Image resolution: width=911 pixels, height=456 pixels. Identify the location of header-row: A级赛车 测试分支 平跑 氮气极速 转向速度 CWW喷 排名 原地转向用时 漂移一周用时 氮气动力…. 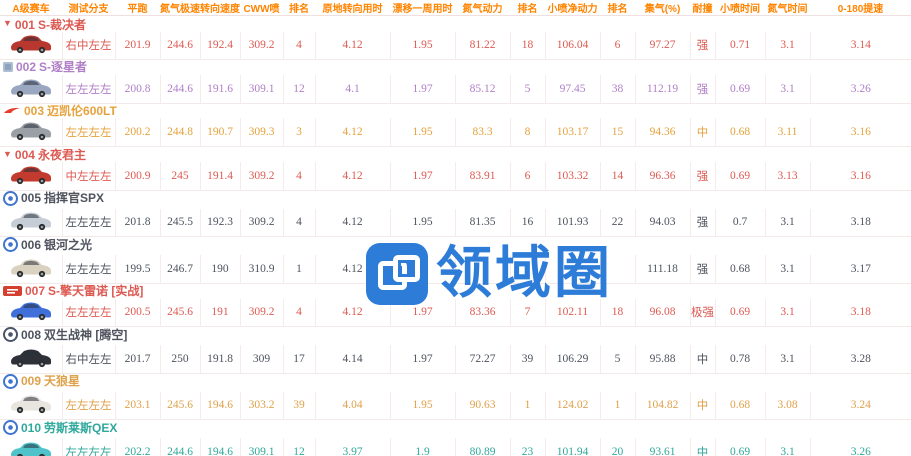
(455, 8).